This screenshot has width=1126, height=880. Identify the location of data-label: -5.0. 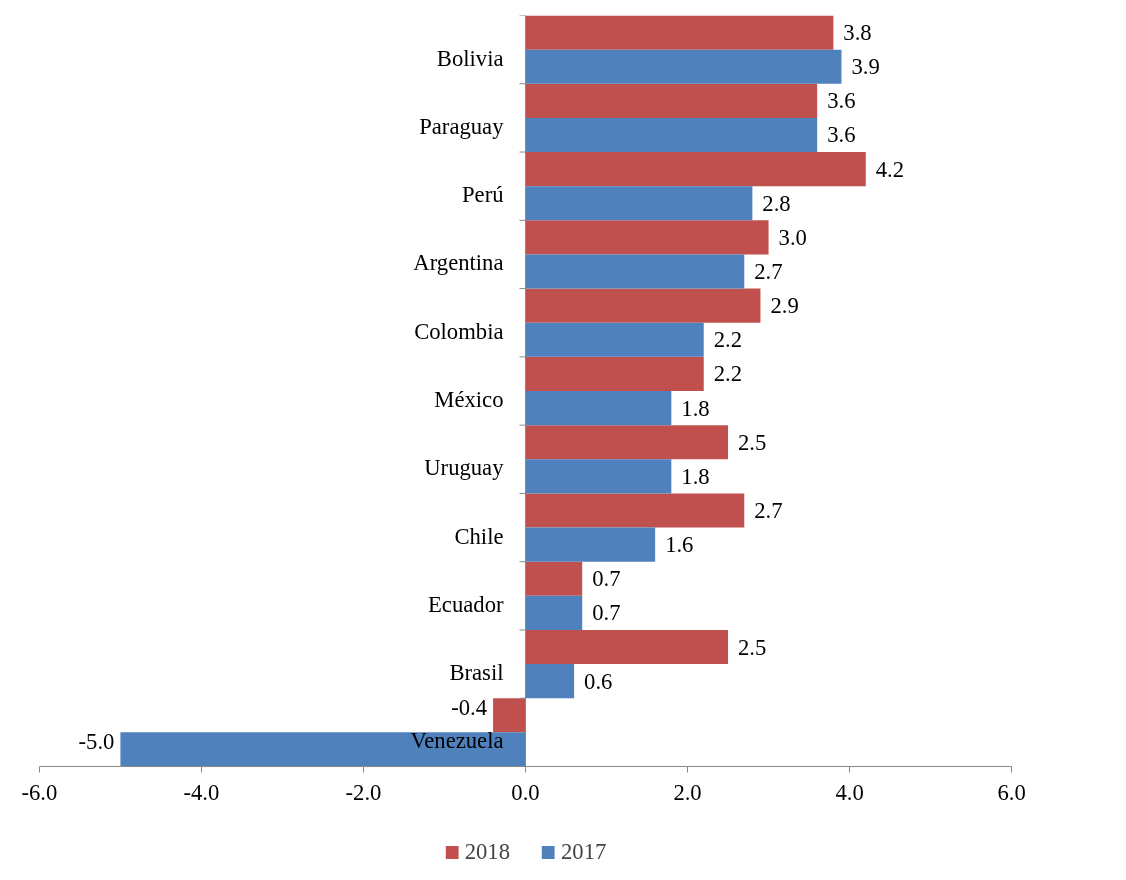
(96, 742).